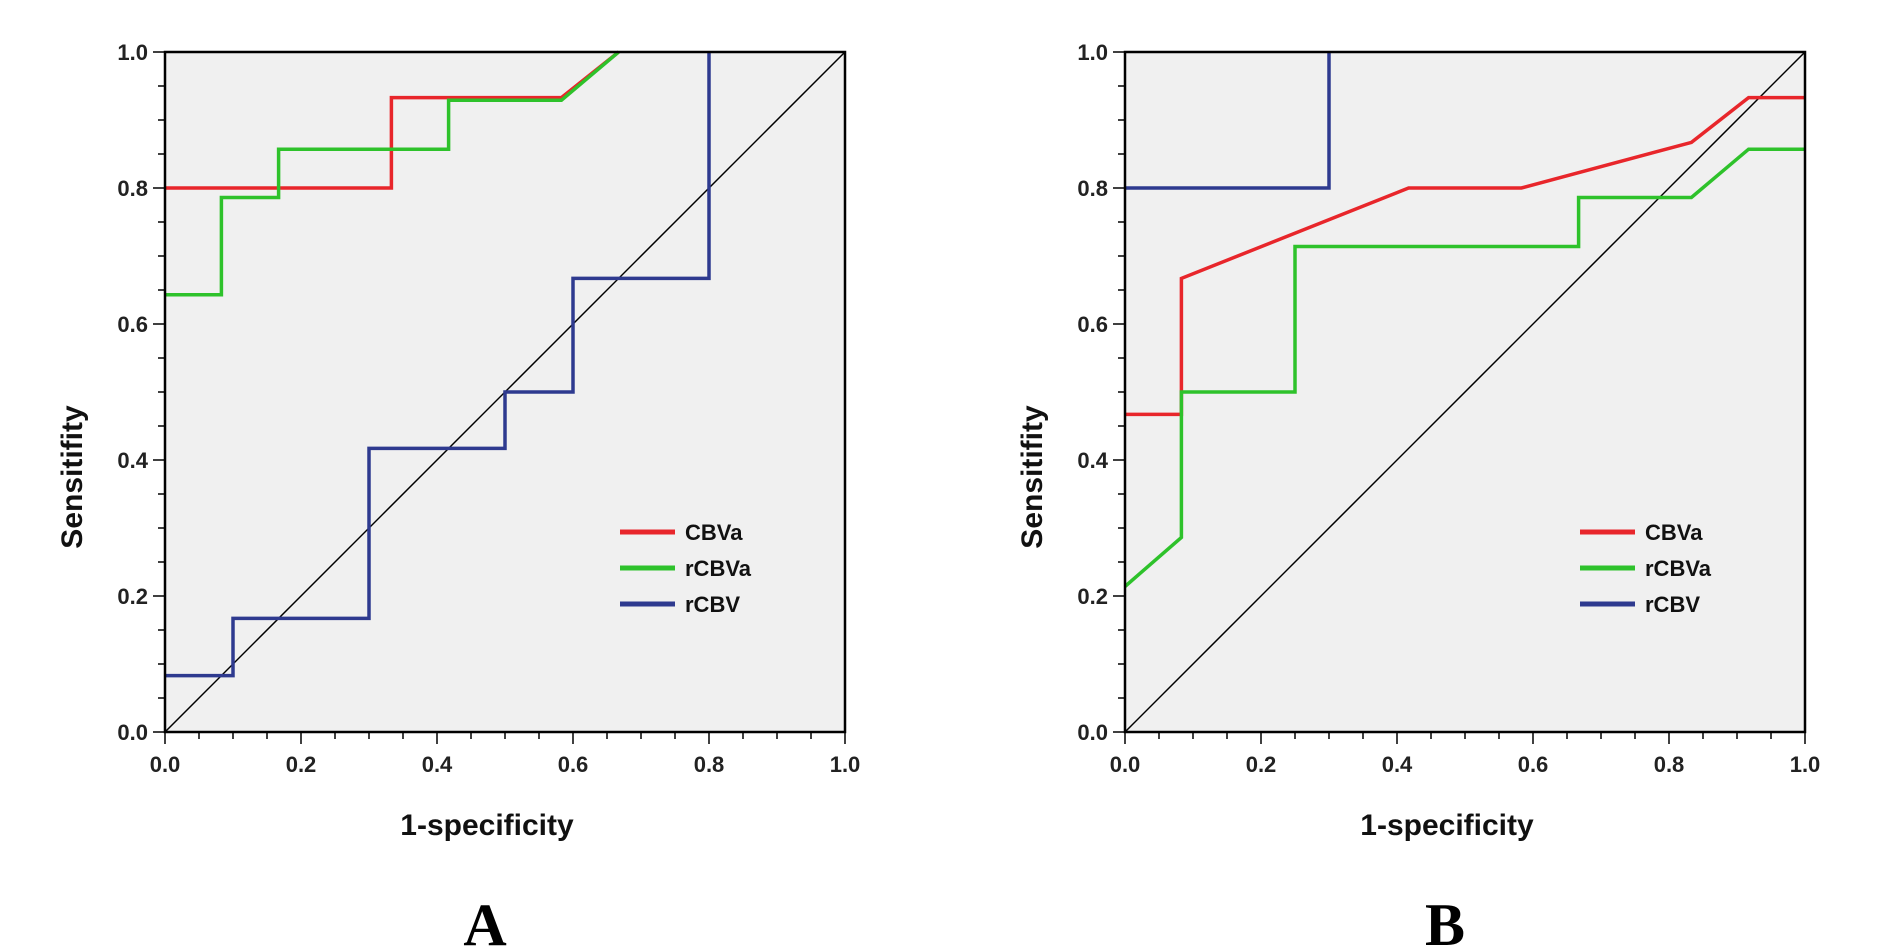 Image resolution: width=1890 pixels, height=950 pixels. What do you see at coordinates (392, 173) in the screenshot?
I see `series-line-rcbva` at bounding box center [392, 173].